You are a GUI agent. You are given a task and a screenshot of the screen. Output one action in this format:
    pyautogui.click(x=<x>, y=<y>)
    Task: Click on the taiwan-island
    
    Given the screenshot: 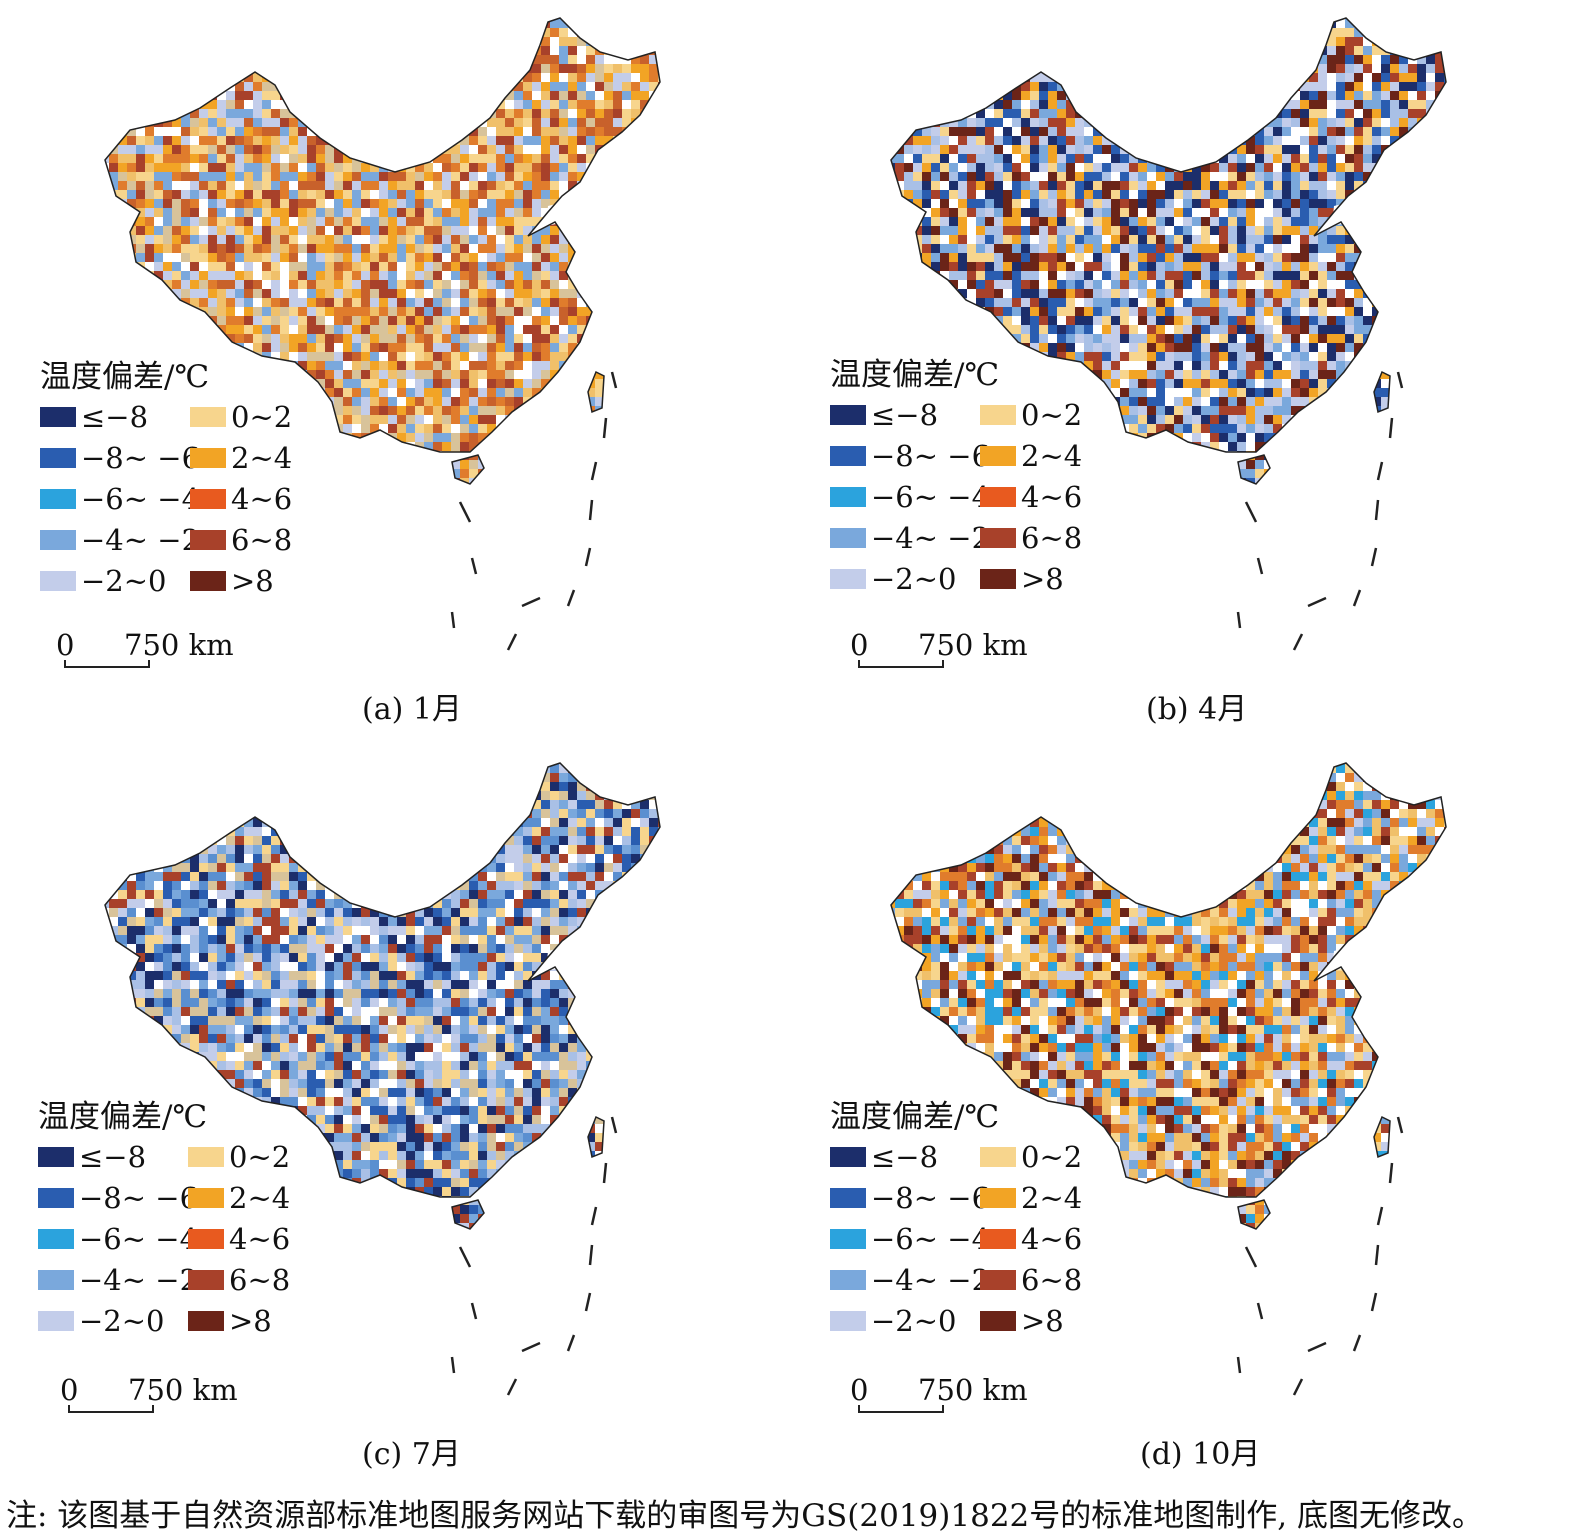 What is the action you would take?
    pyautogui.click(x=1382, y=1137)
    